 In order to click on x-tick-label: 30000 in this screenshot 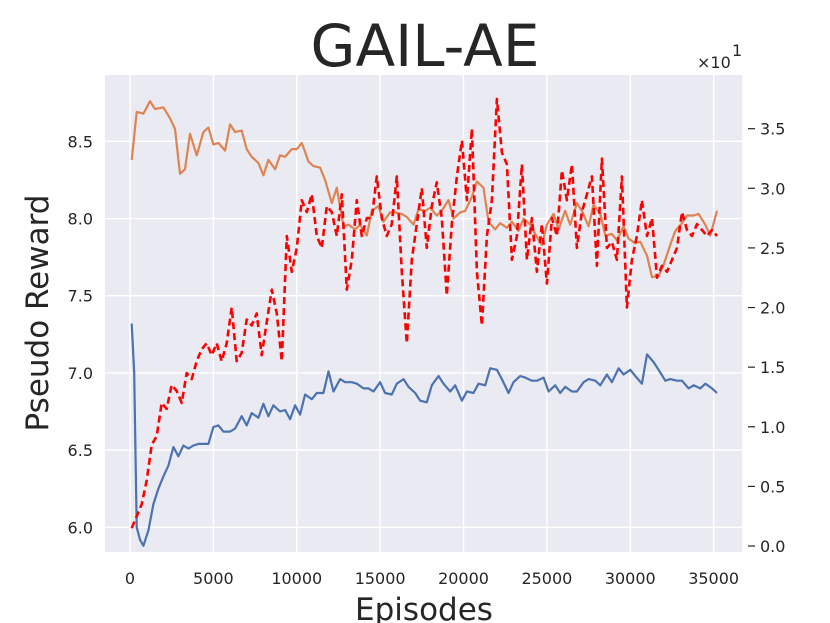, I will do `click(630, 578)`.